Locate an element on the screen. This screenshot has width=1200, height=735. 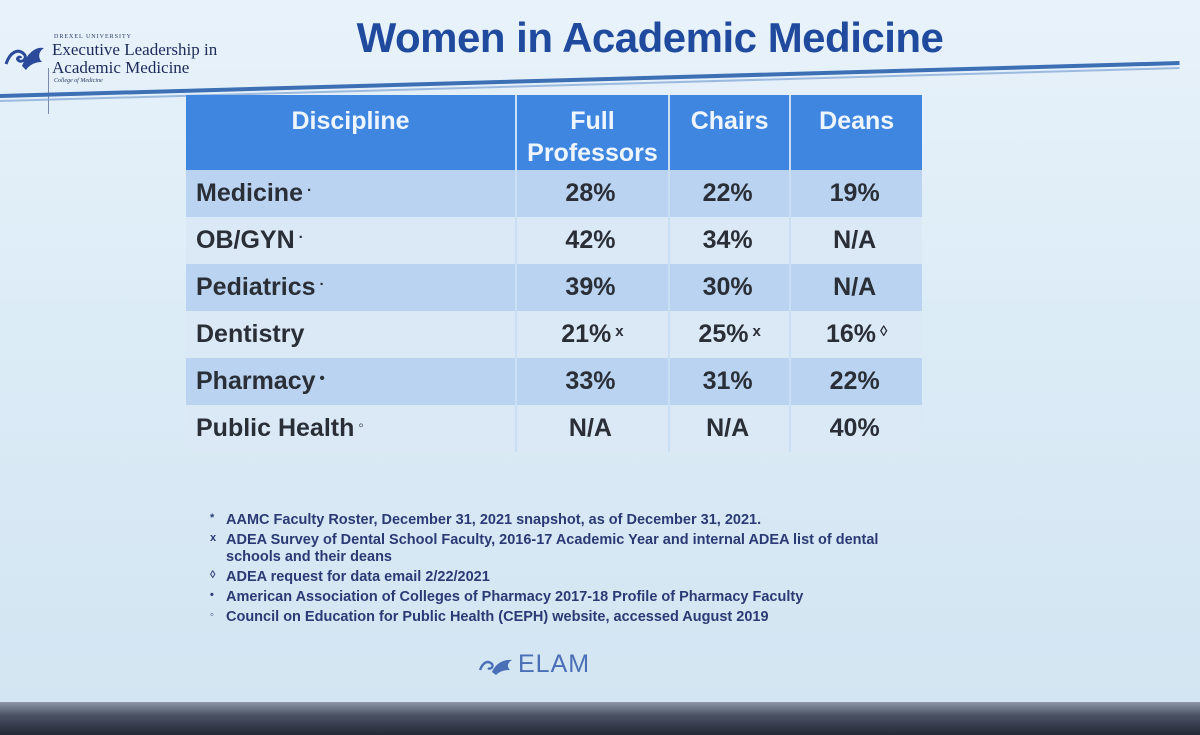
col-header-discipline: Discipline is located at coordinates (352, 132).